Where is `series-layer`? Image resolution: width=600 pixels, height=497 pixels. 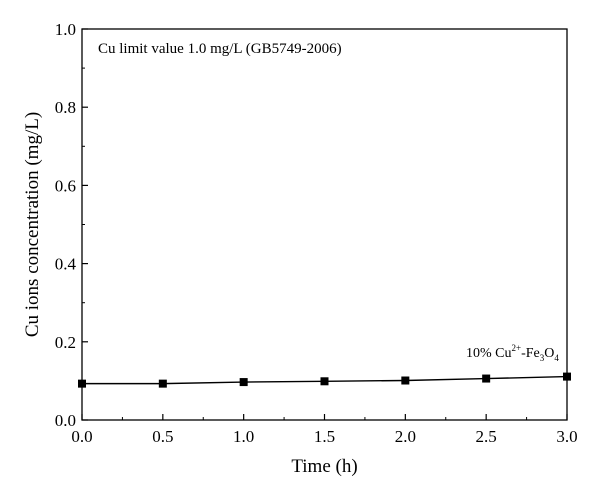
series-layer is located at coordinates (324, 380).